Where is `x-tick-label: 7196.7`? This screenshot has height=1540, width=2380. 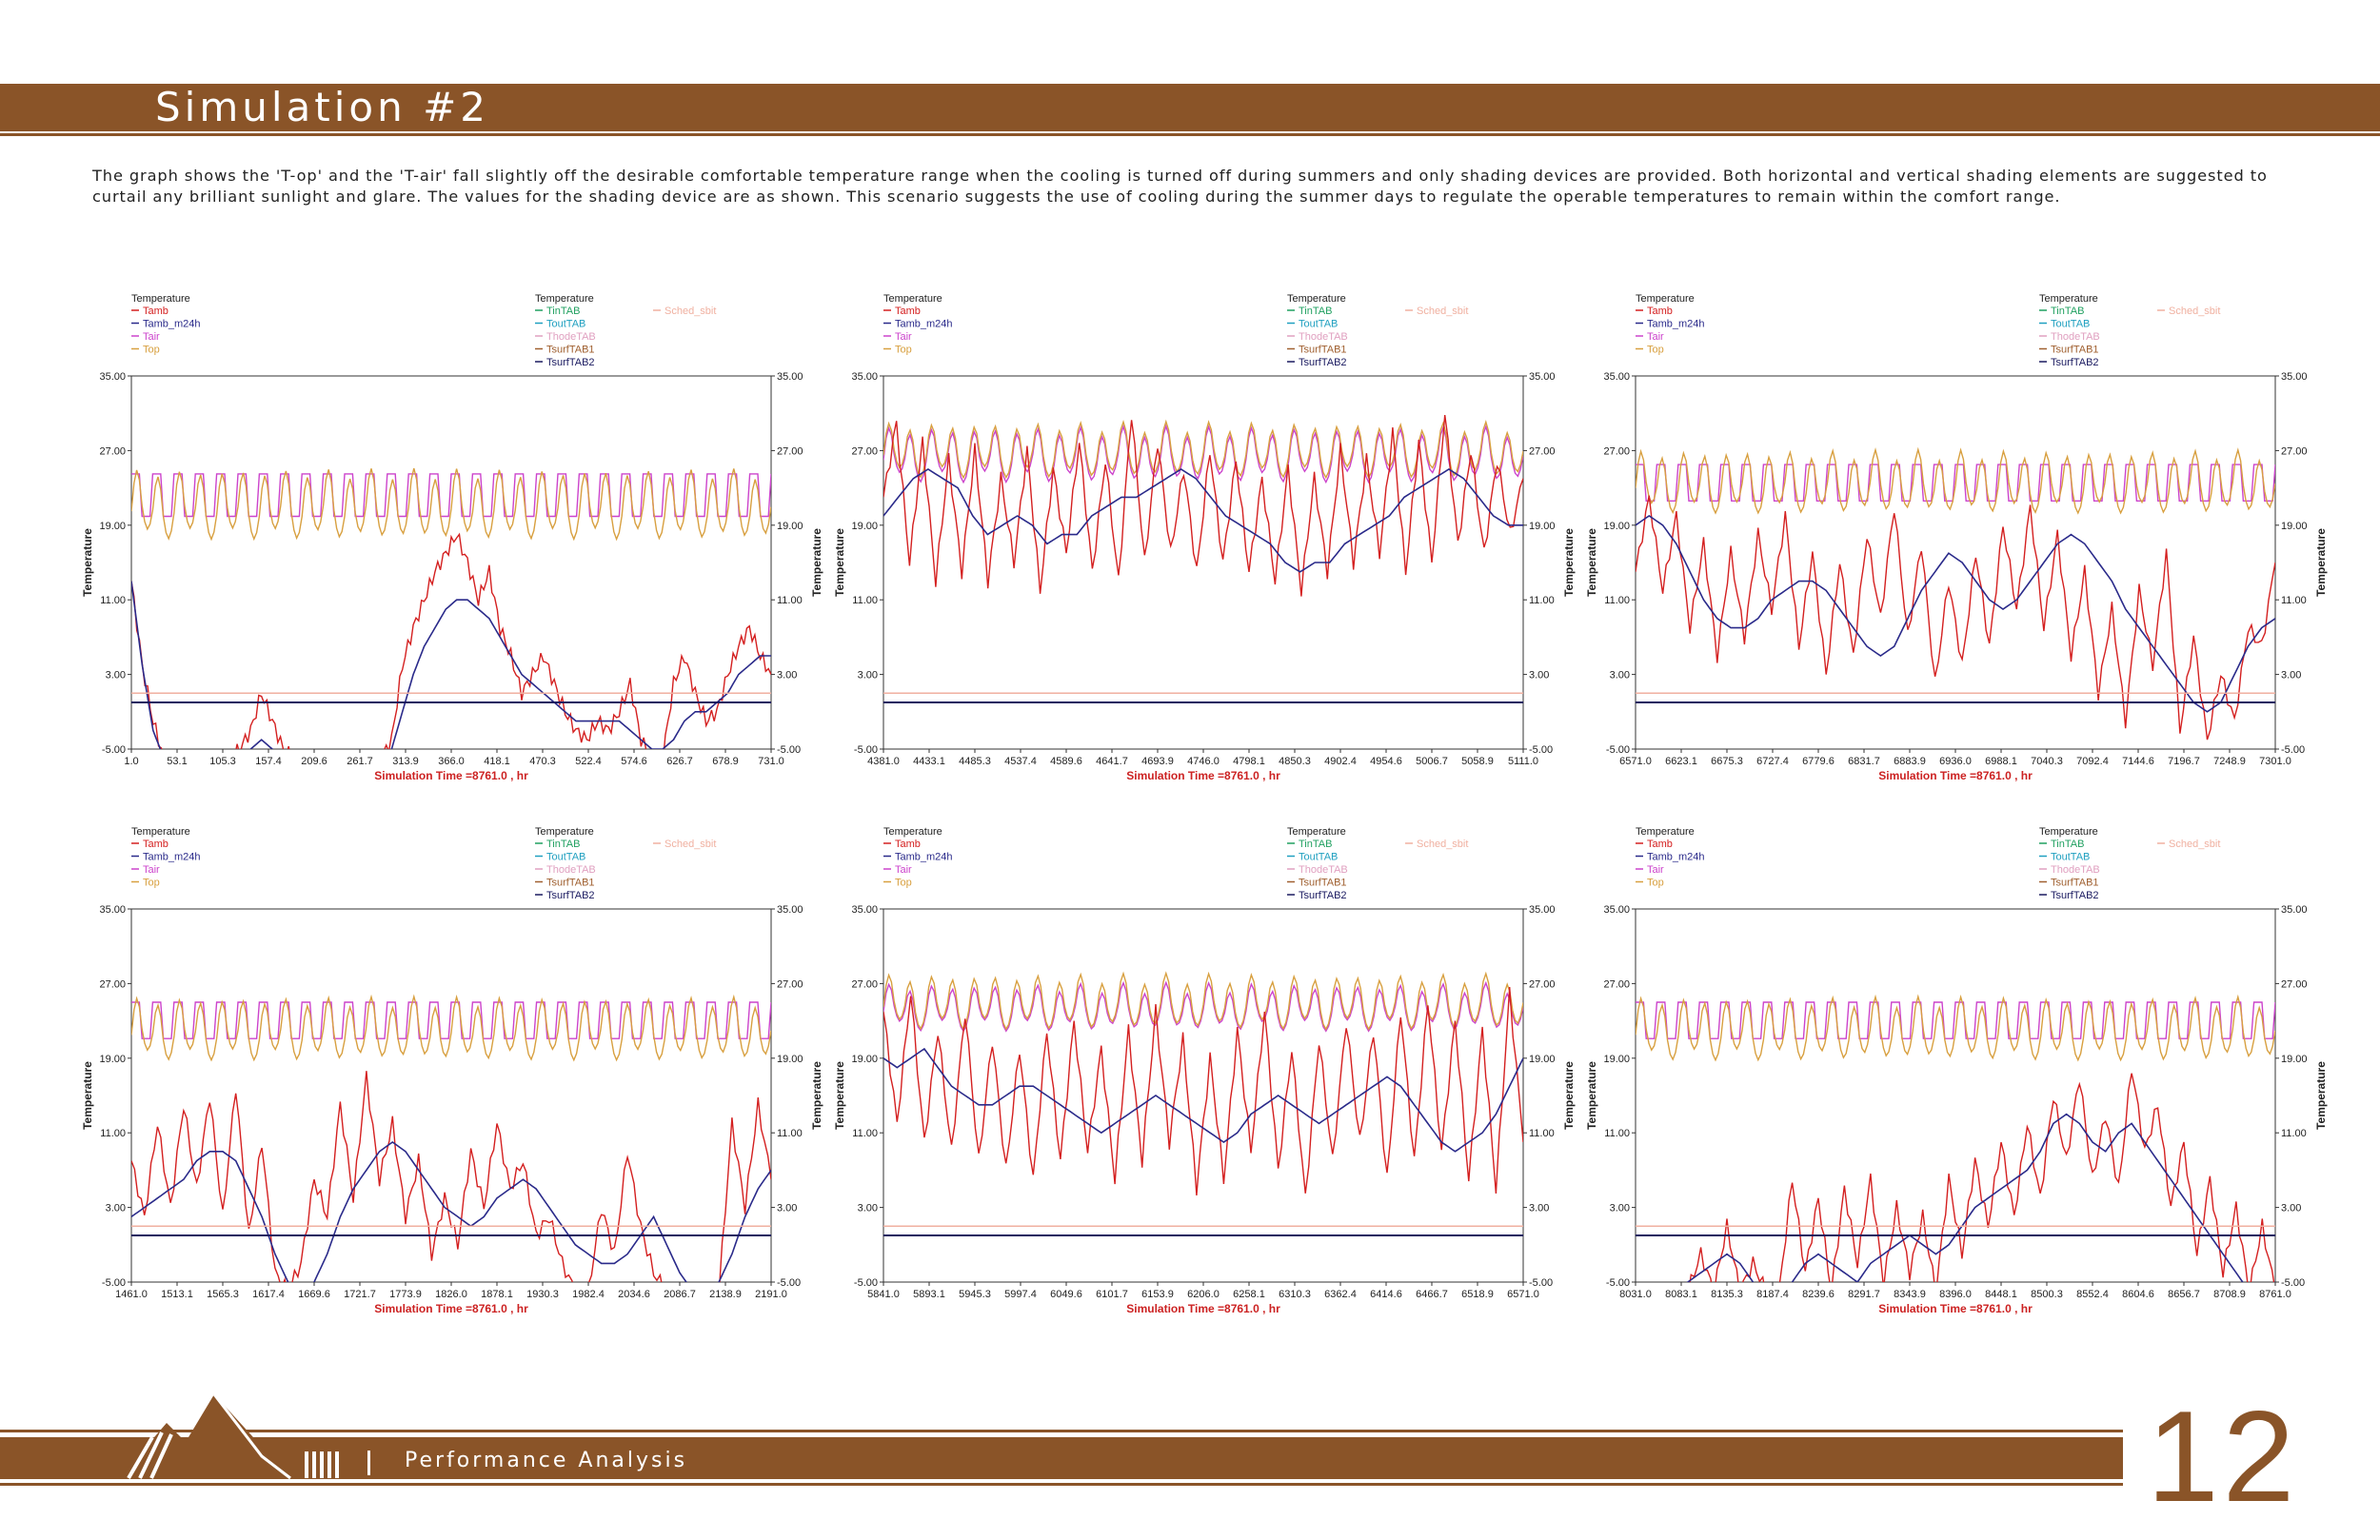
x-tick-label: 7196.7 is located at coordinates (2184, 761).